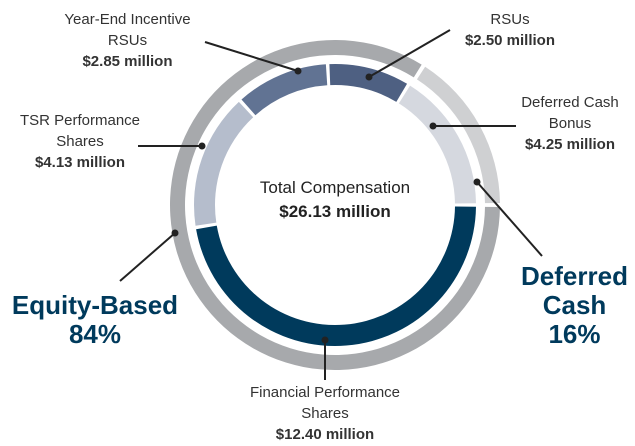 The image size is (635, 446). Describe the element at coordinates (510, 30) in the screenshot. I see `segment-label: RSUs $2.50 million` at that location.